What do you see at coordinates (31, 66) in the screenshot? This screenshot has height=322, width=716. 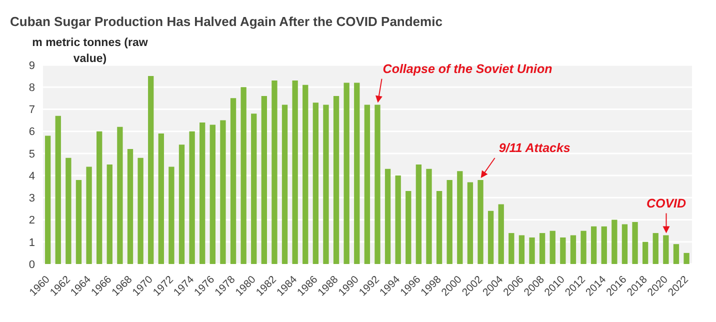 I see `y-tick-label: 9` at bounding box center [31, 66].